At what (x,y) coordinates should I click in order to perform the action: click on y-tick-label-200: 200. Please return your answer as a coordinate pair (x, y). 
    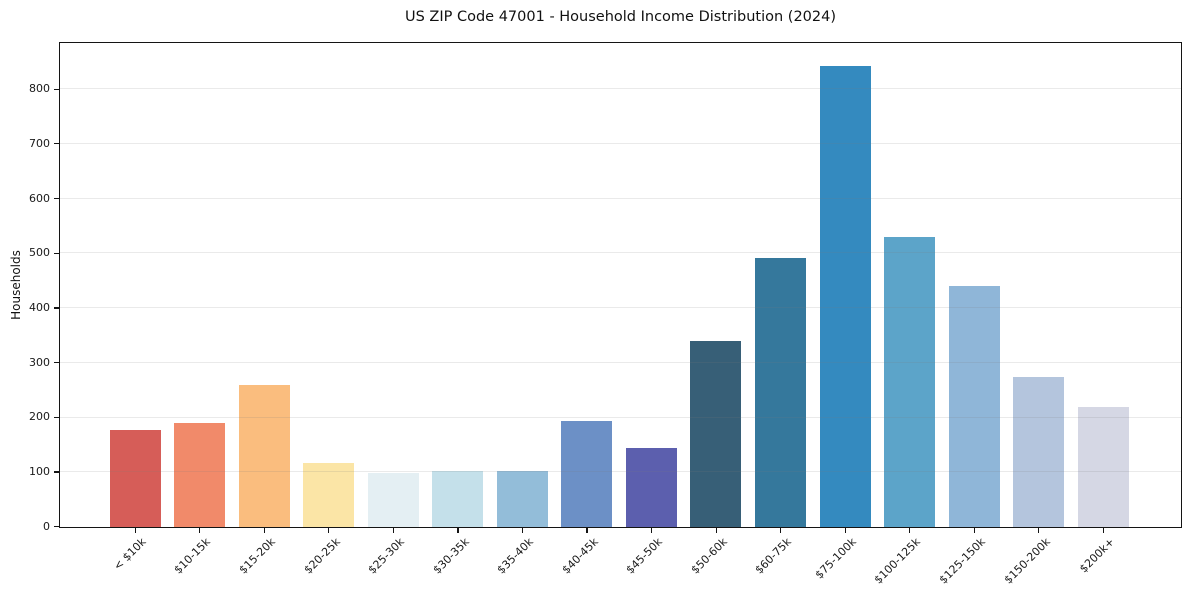
    Looking at the image, I should click on (39, 417).